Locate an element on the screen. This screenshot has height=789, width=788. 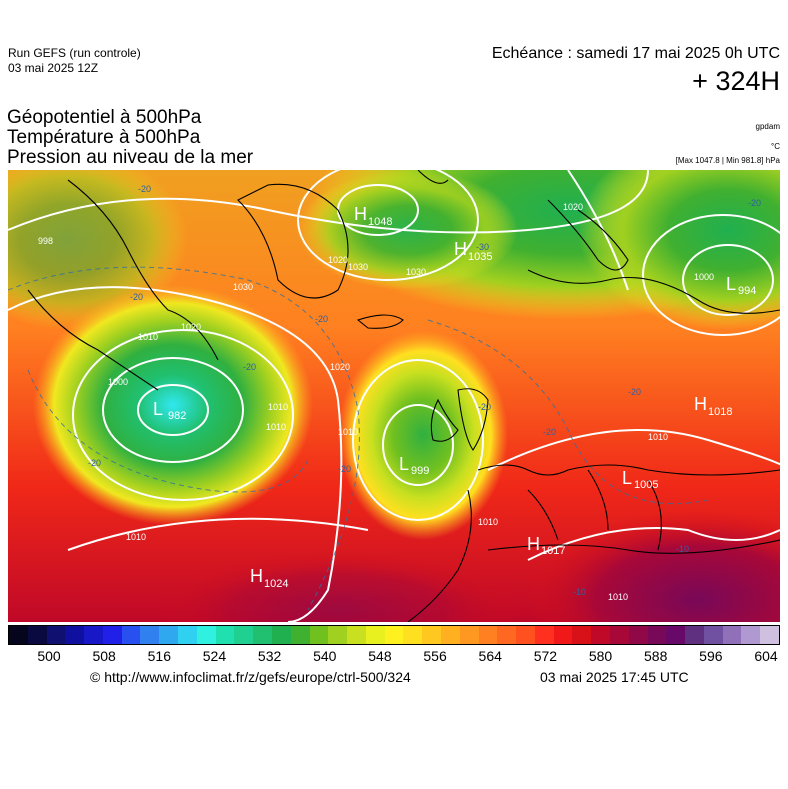
svg-text: 999 is located at coordinates (420, 471).